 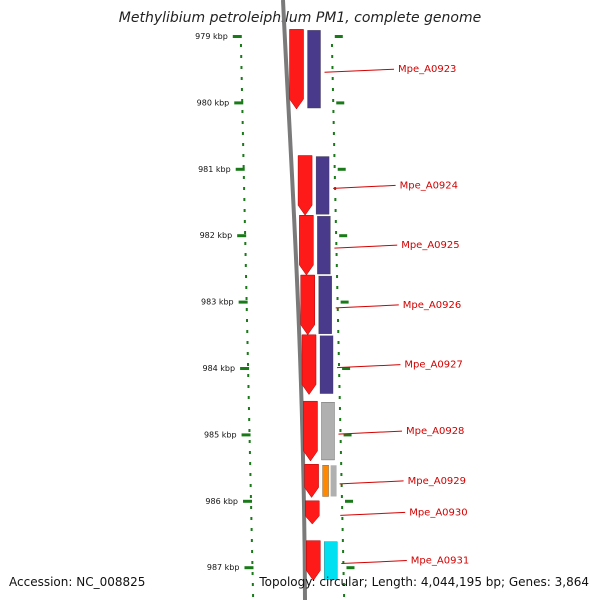 I want to click on ruler-tick-label: 979 kbp, so click(x=211, y=36).